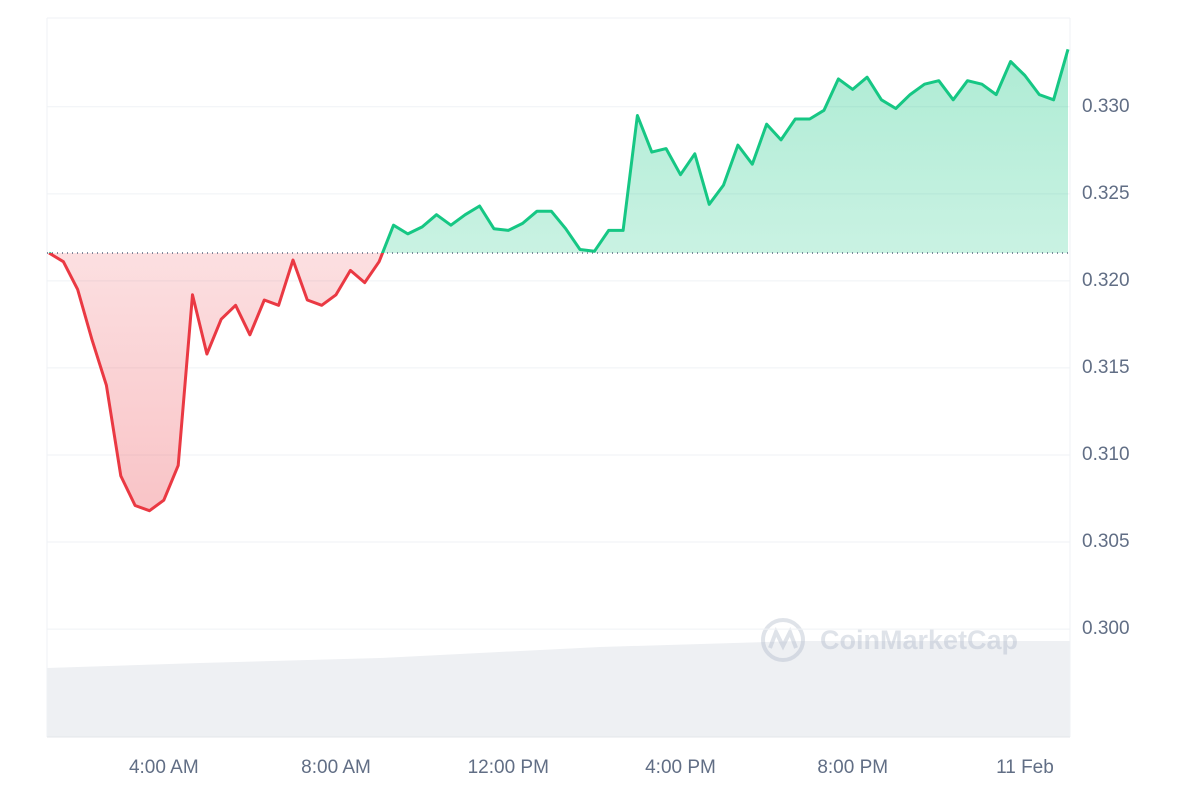 Image resolution: width=1200 pixels, height=800 pixels. What do you see at coordinates (336, 767) in the screenshot?
I see `x-tick-label: 8:00 AM` at bounding box center [336, 767].